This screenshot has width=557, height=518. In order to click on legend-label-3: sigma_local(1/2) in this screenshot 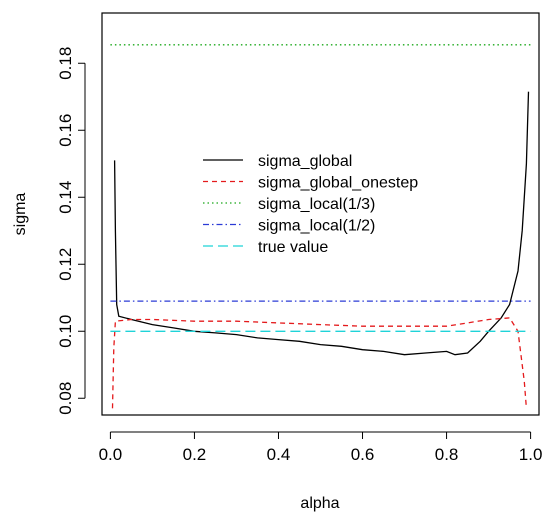, I will do `click(316, 226)`.